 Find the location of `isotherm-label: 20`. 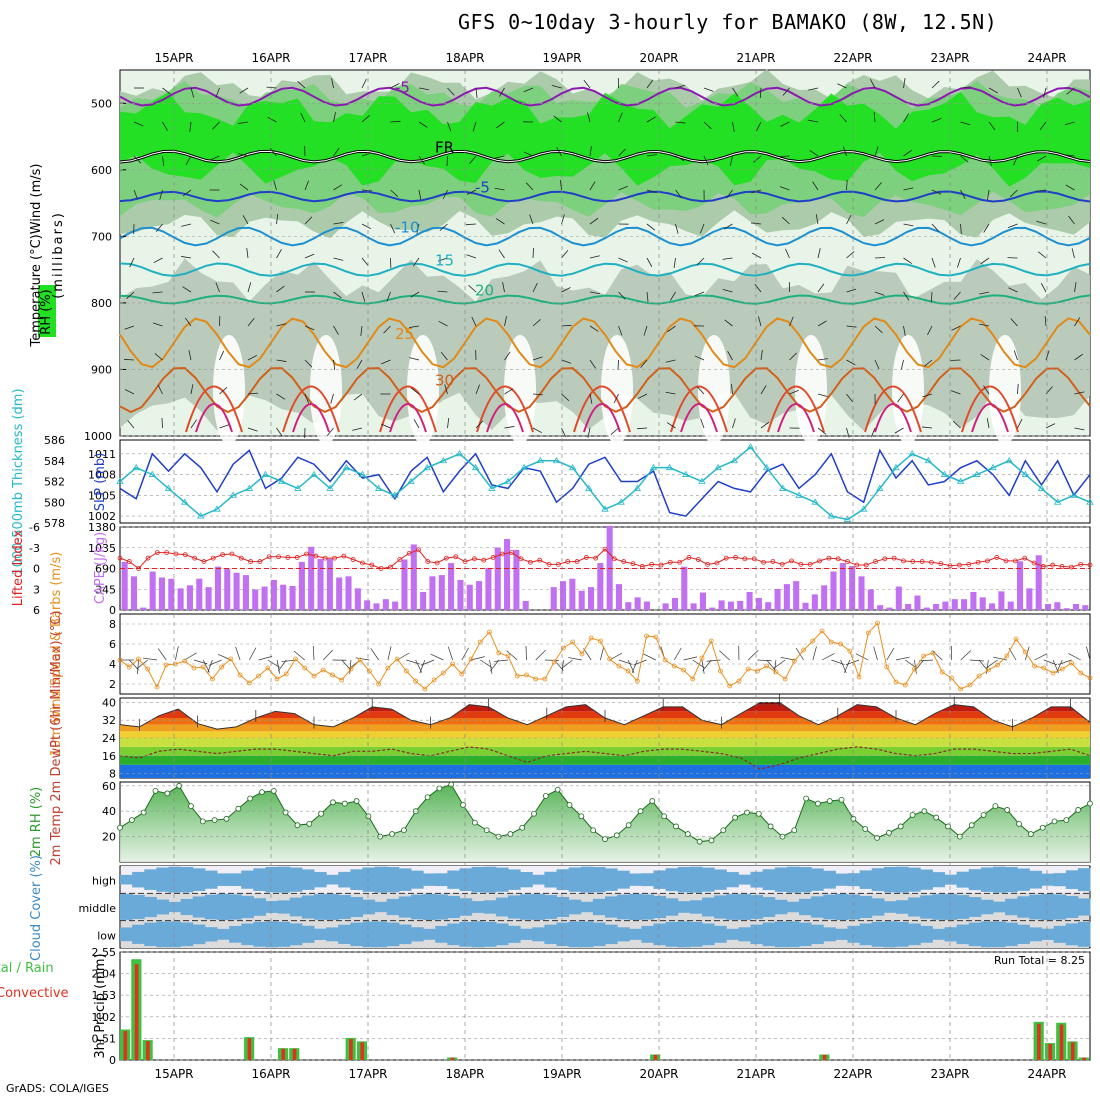

isotherm-label: 20 is located at coordinates (484, 291).